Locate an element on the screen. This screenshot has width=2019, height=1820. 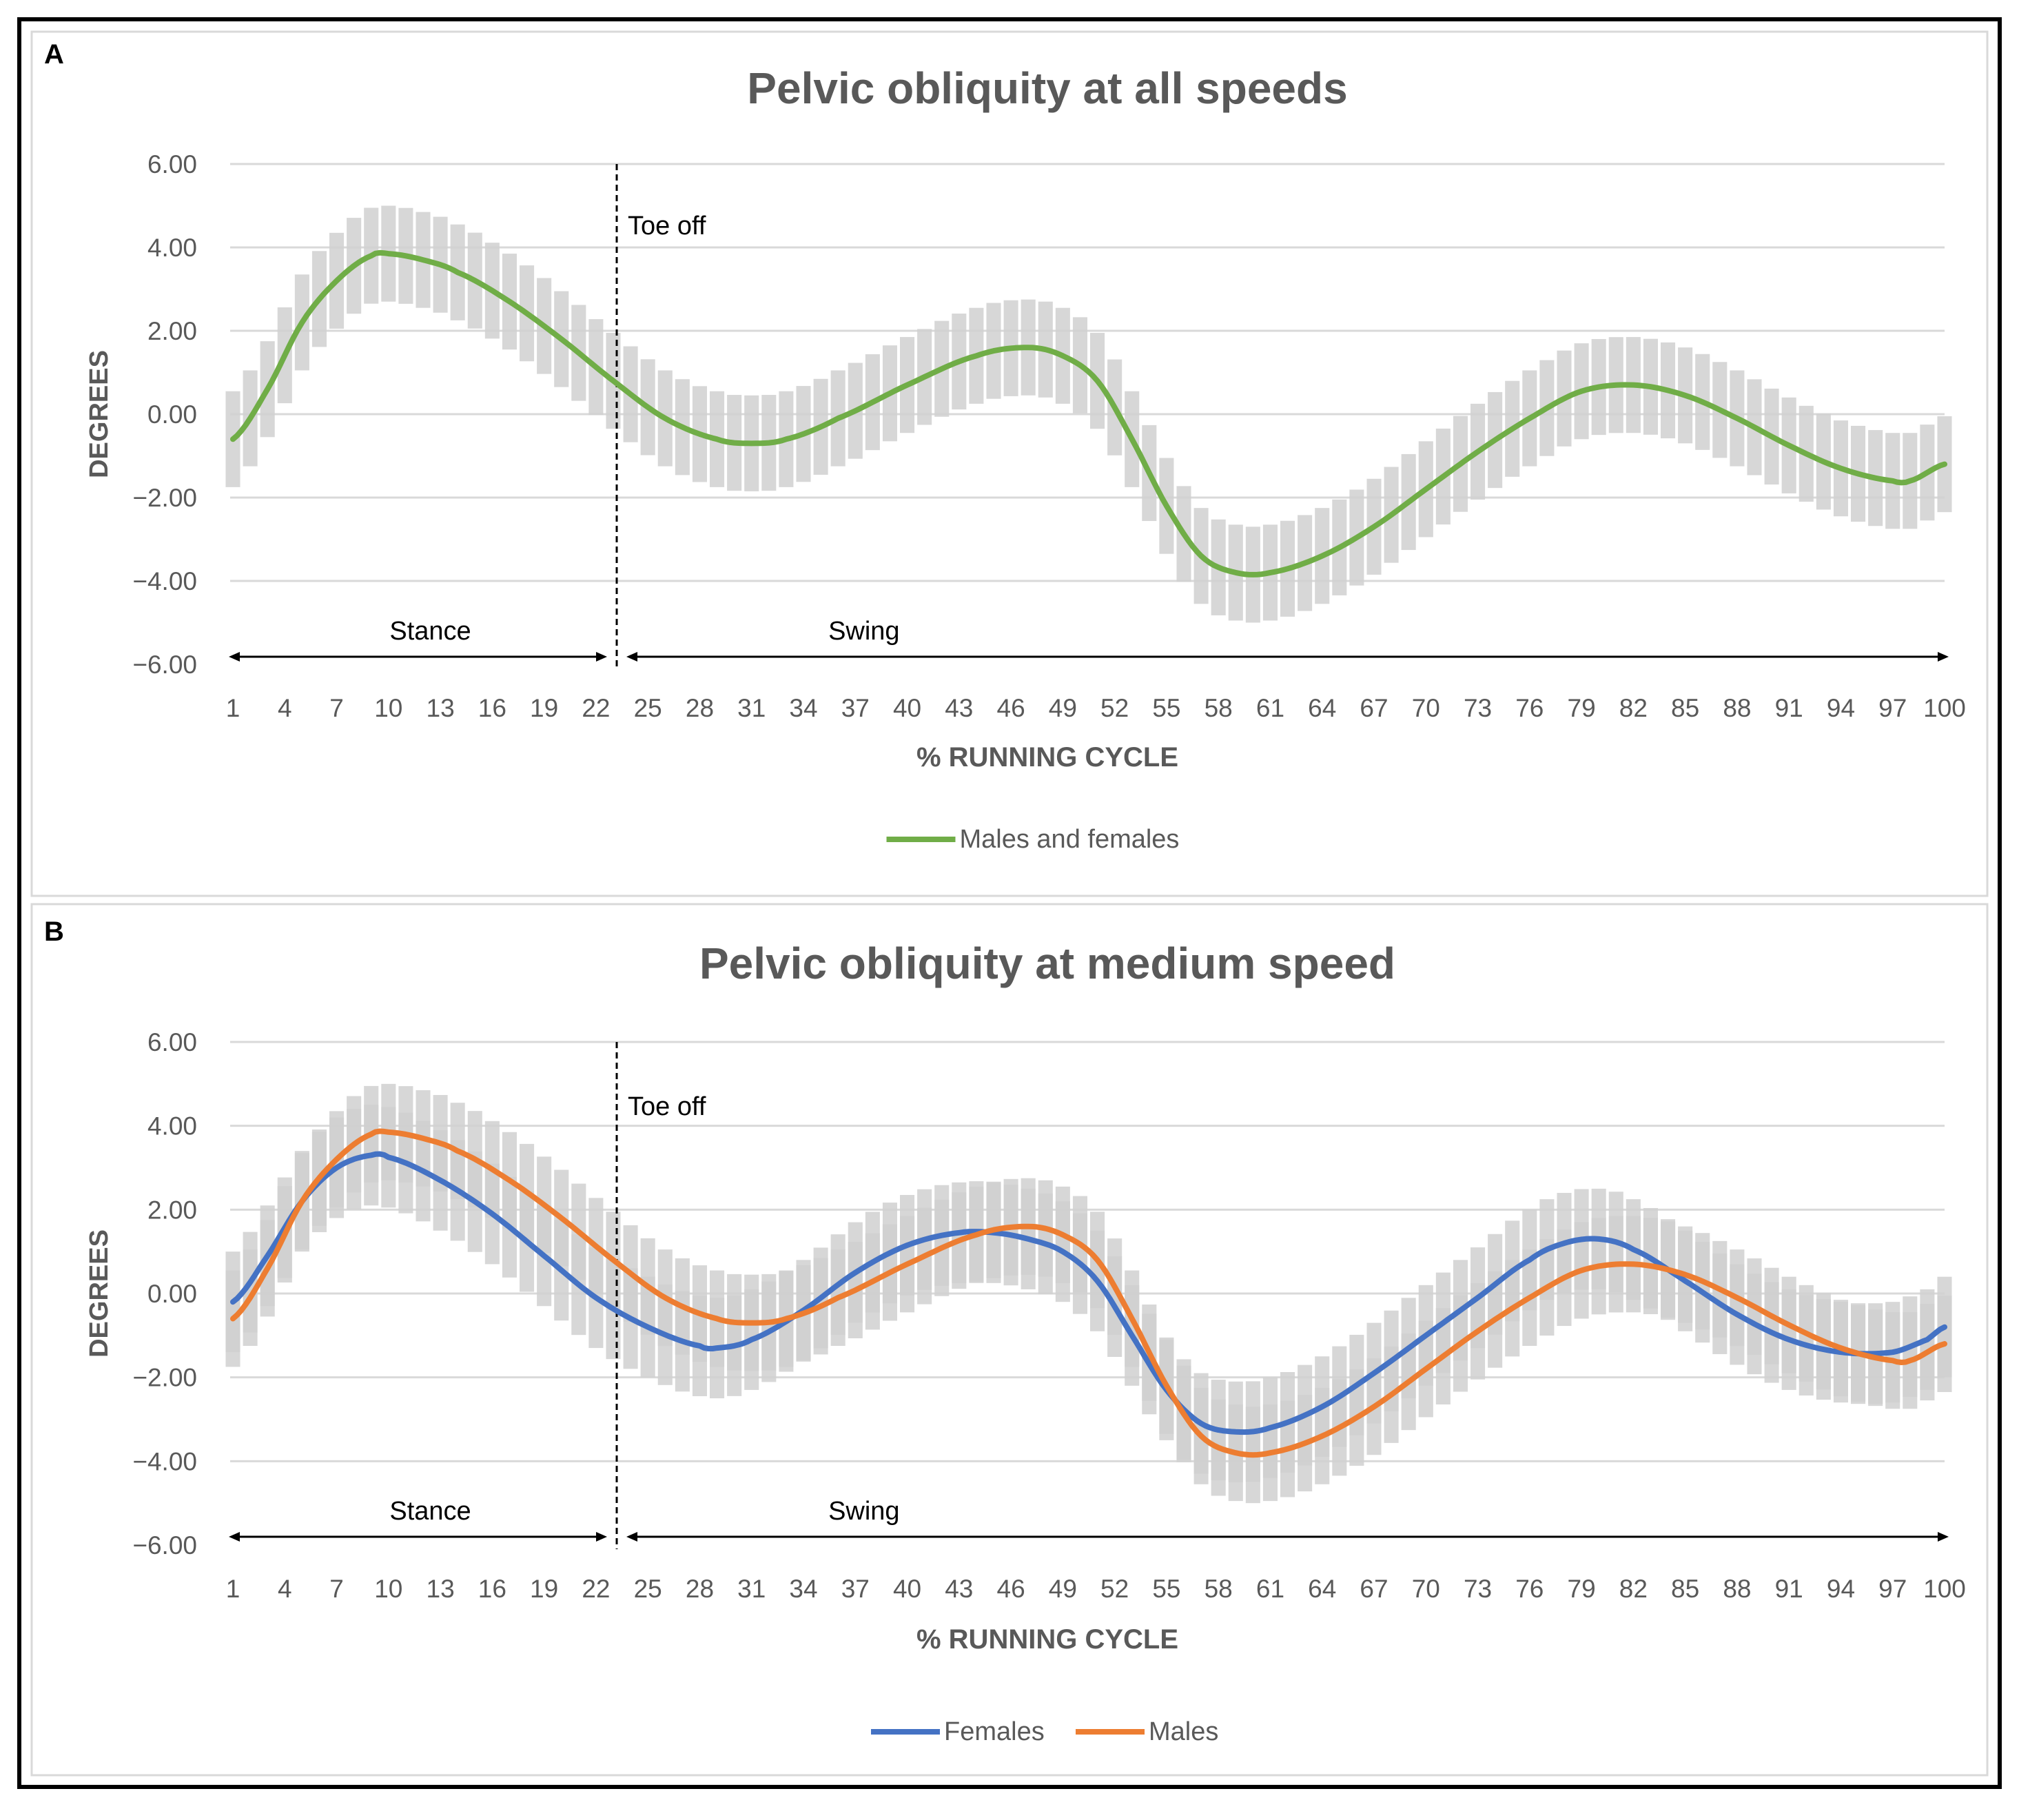
y-tick-label: 6.00 is located at coordinates (172, 164).